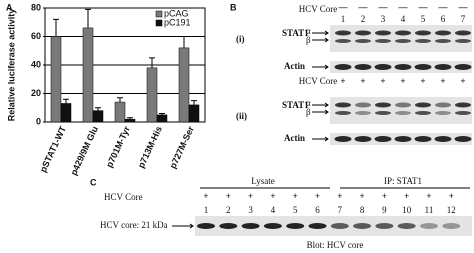 This screenshot has height=253, width=474. I want to click on group-label: IP: STAT1, so click(403, 181).